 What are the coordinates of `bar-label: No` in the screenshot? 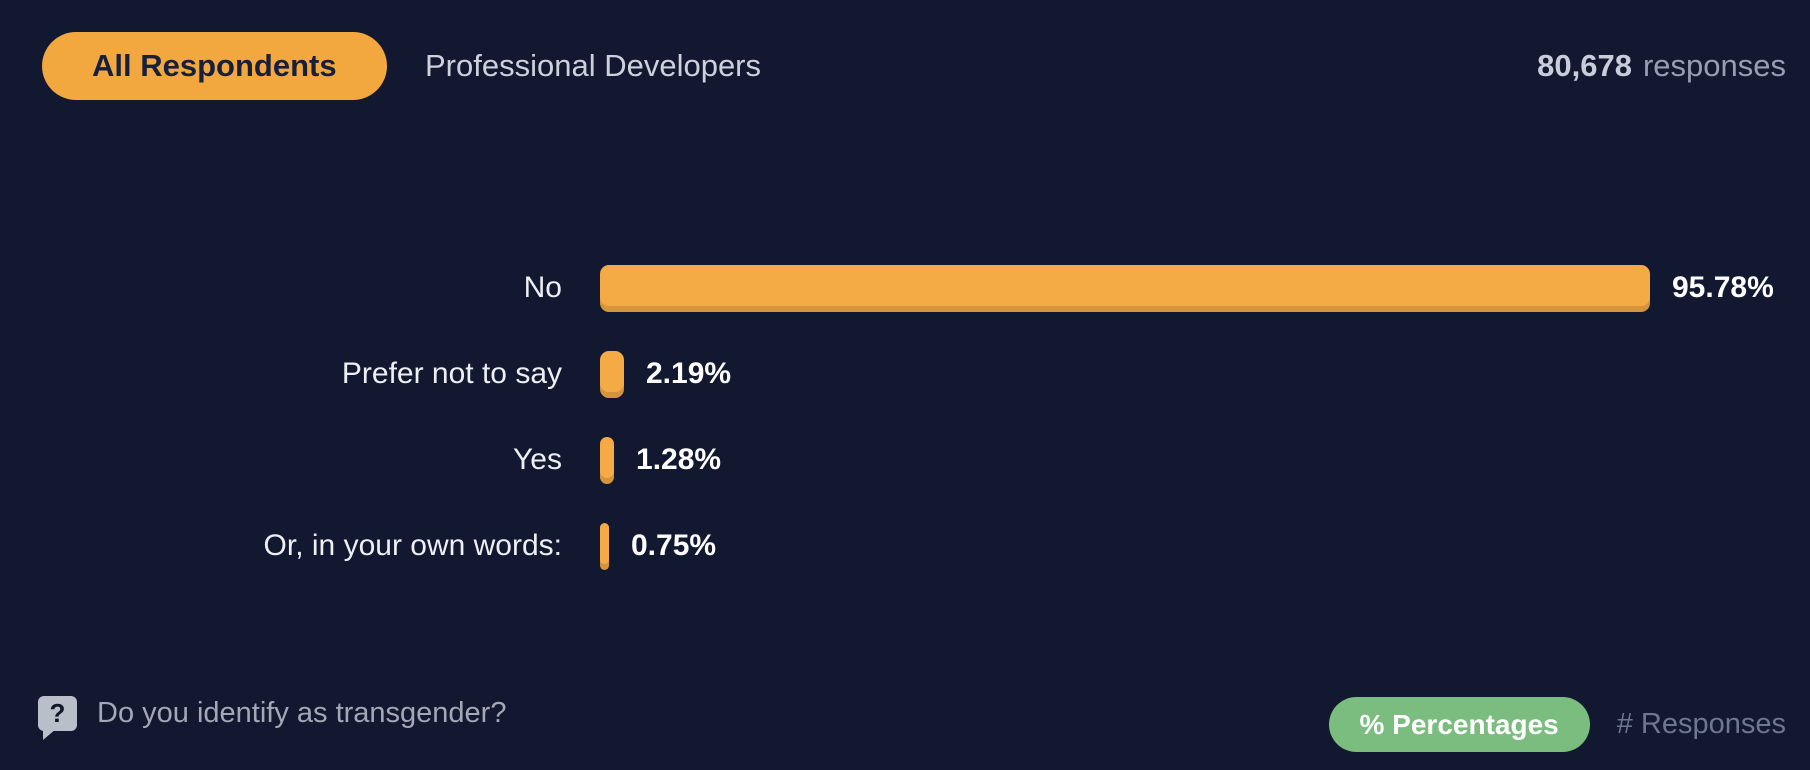 It's located at (542, 287).